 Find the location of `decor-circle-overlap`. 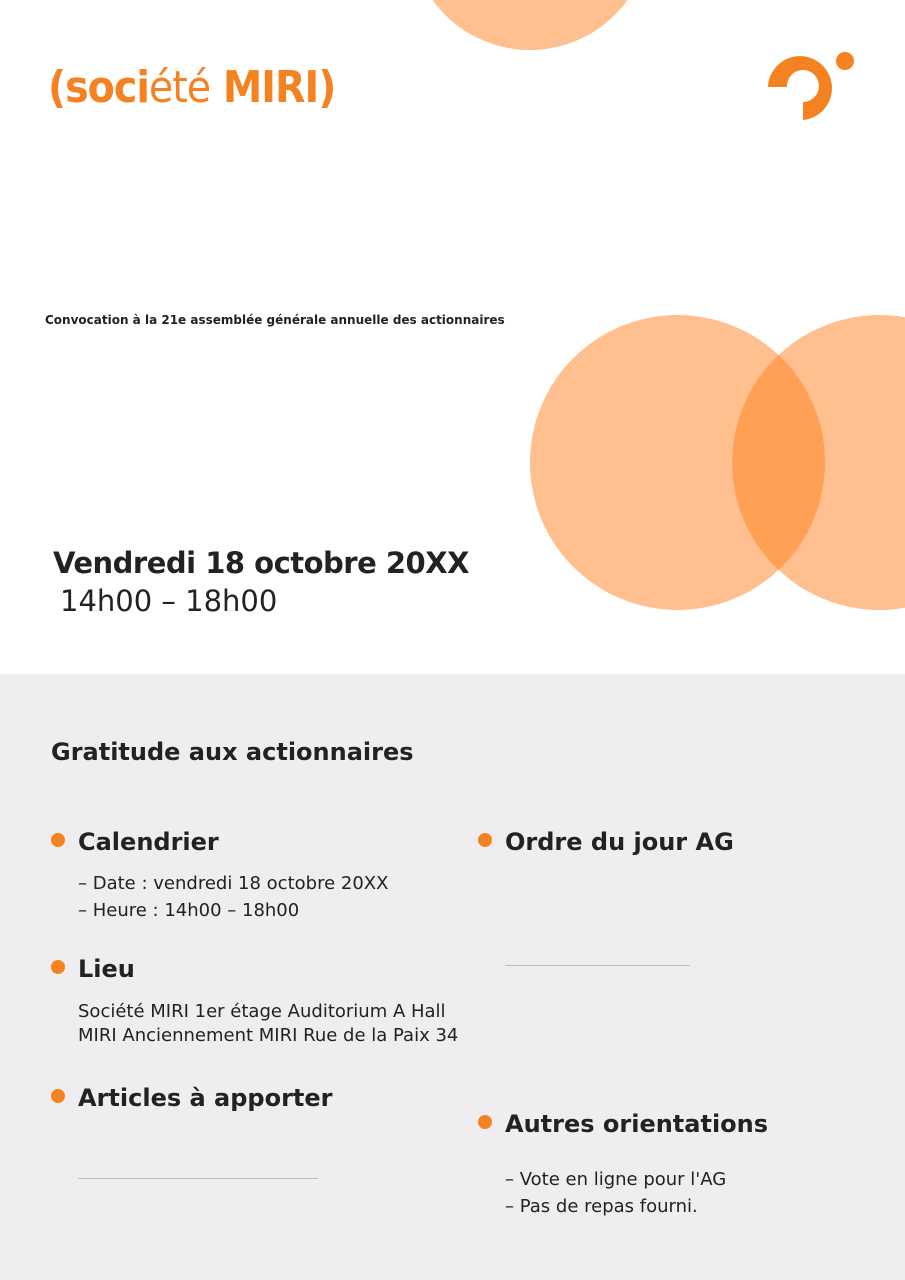

decor-circle-overlap is located at coordinates (778, 462).